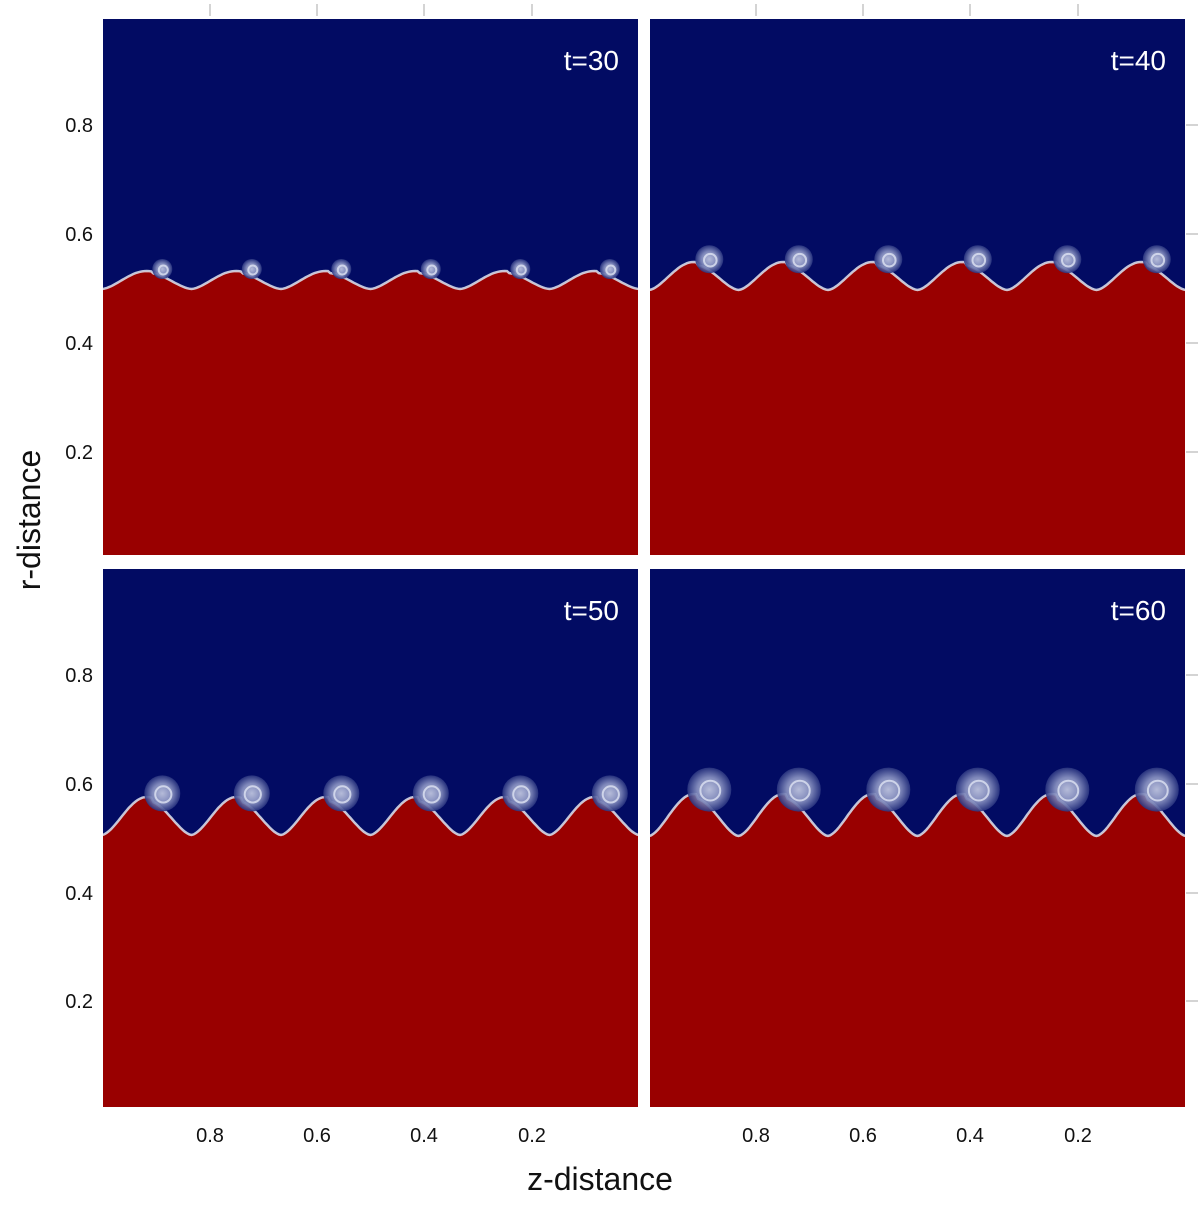  Describe the element at coordinates (29, 520) in the screenshot. I see `y-axis-title: r-distance` at that location.